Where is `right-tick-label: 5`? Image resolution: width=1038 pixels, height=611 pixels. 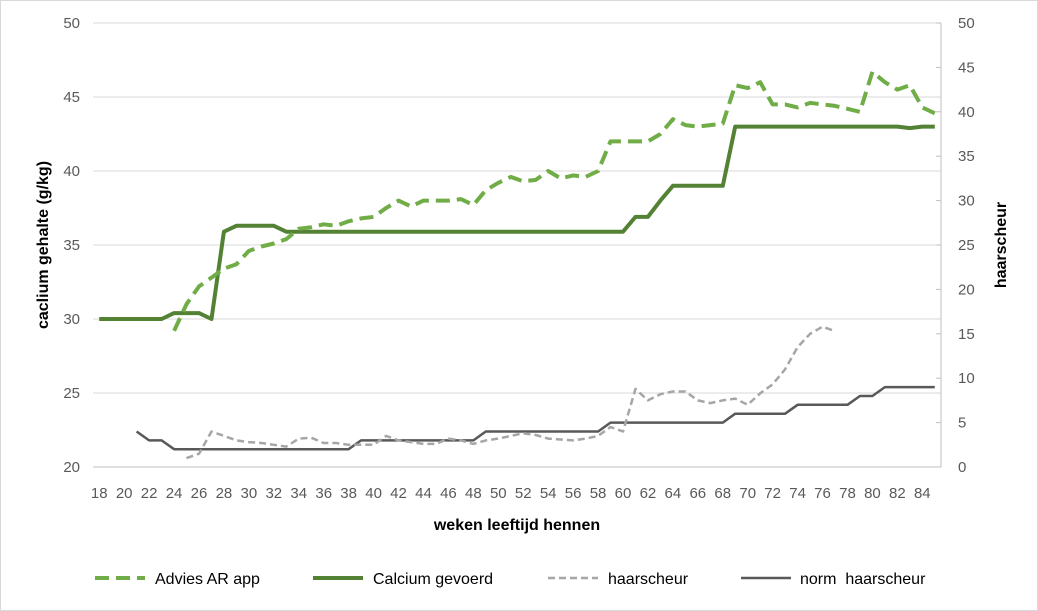 right-tick-label: 5 is located at coordinates (962, 423).